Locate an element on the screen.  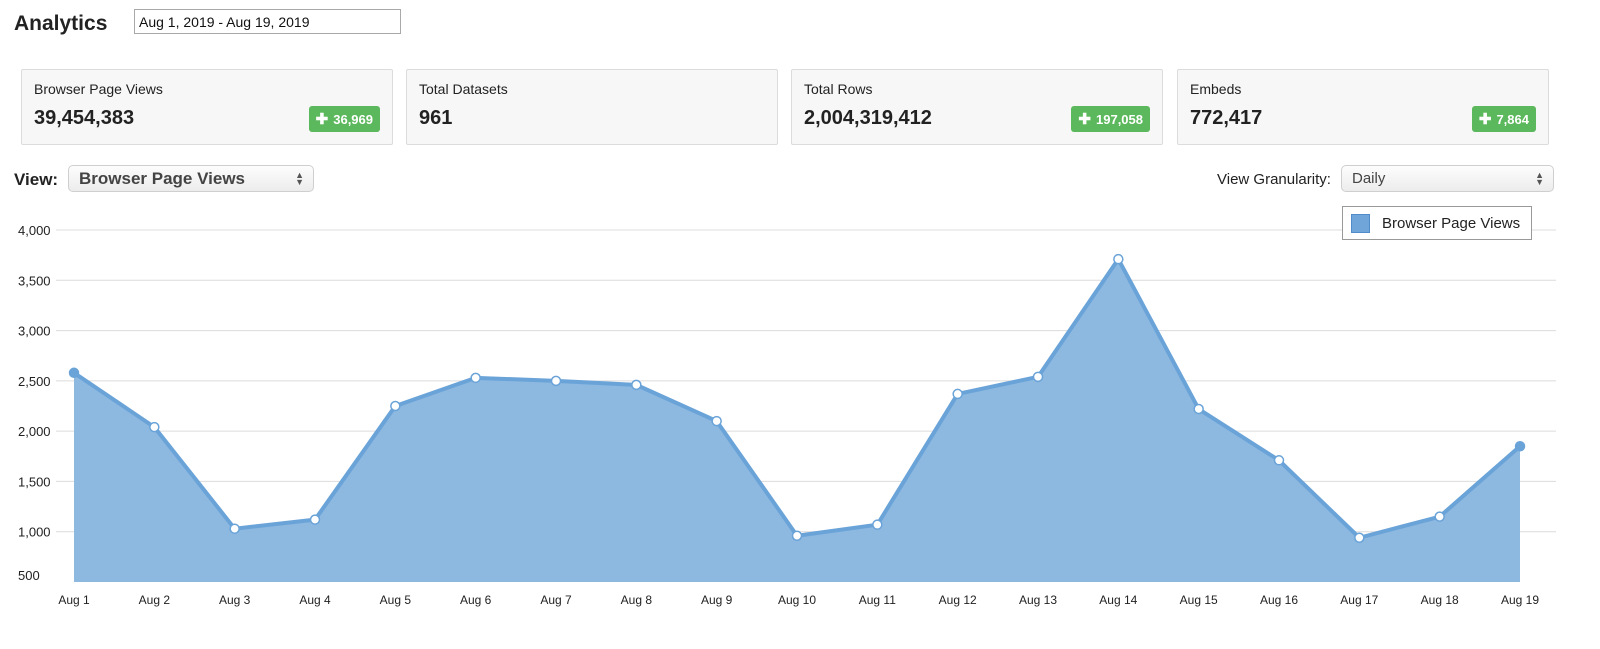
x-tick-label: Aug 9 is located at coordinates (717, 600).